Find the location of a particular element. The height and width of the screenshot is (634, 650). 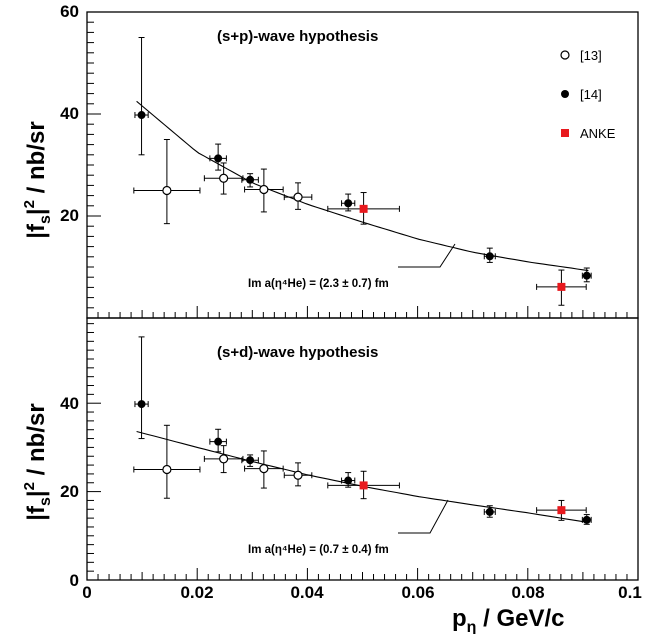

xtick-label: 0.04 is located at coordinates (307, 592).